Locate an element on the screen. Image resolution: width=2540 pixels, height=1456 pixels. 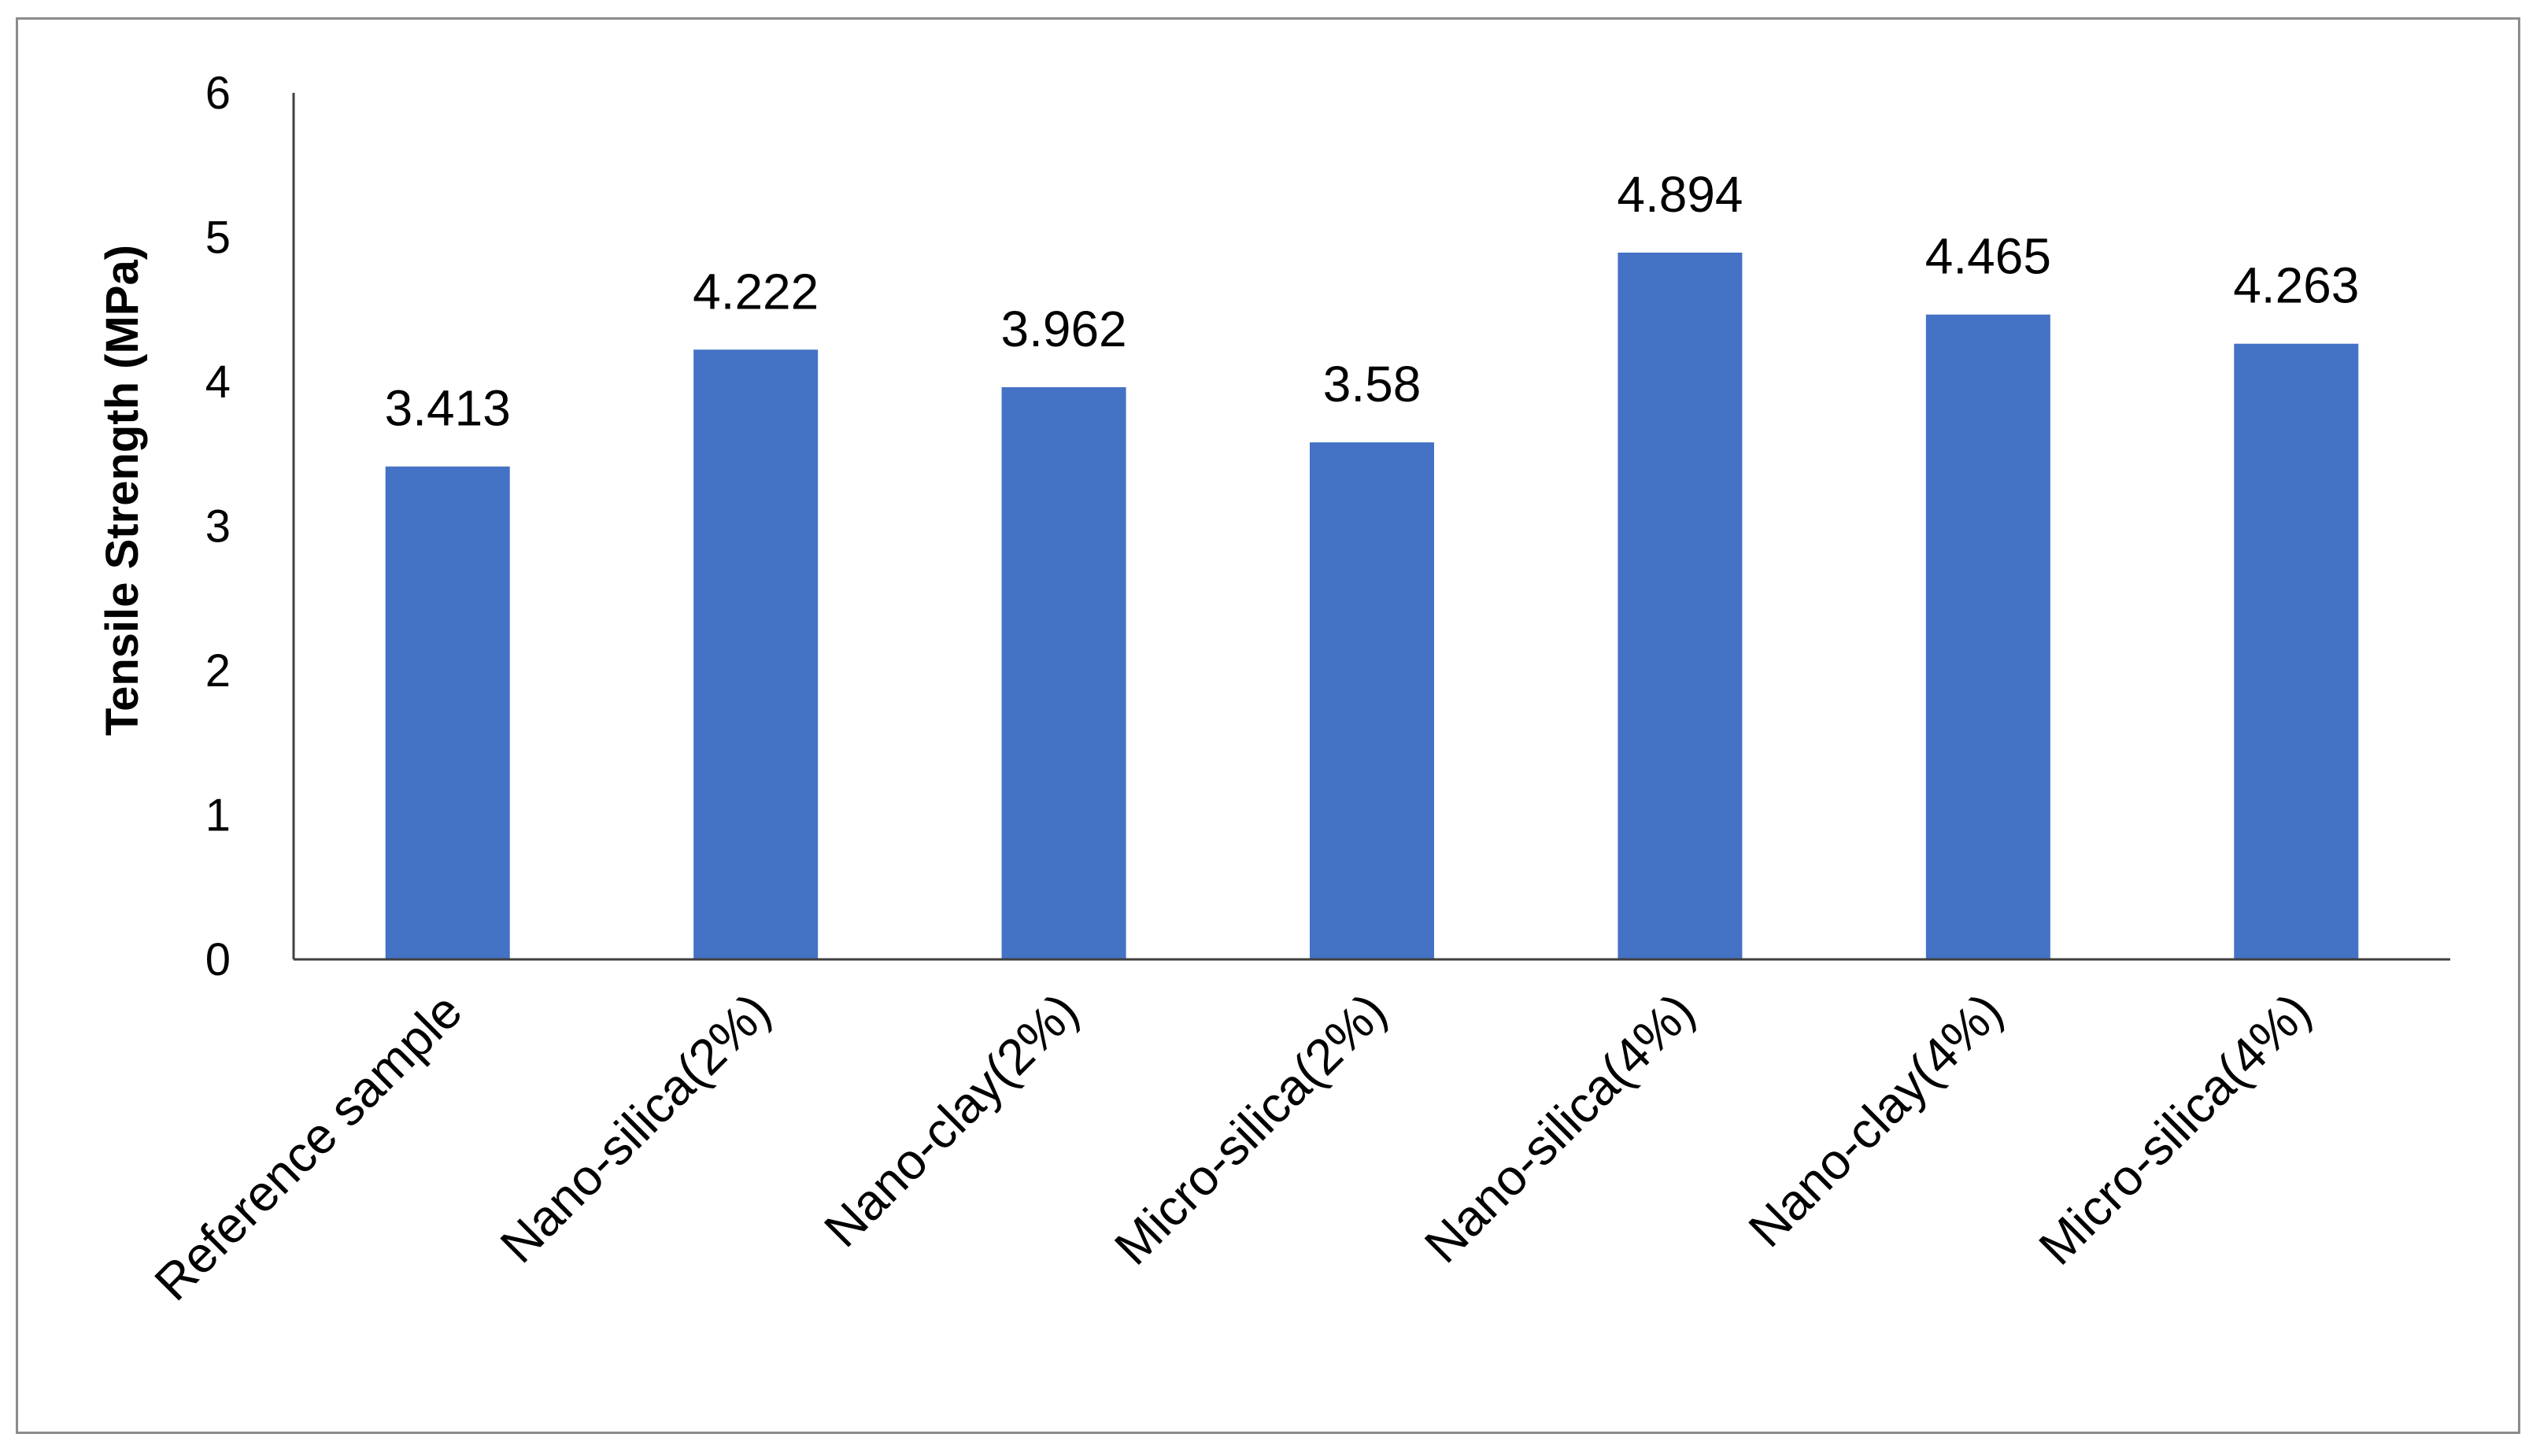
category-label: Micro-silica(4%) is located at coordinates (2174, 1129).